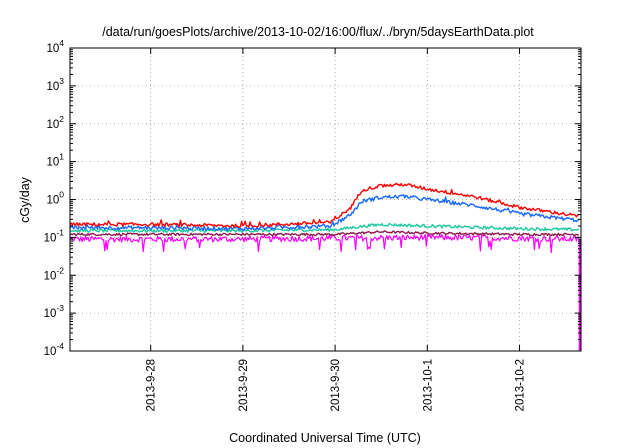  What do you see at coordinates (521, 385) in the screenshot?
I see `x-tick-label: 2013-10-2` at bounding box center [521, 385].